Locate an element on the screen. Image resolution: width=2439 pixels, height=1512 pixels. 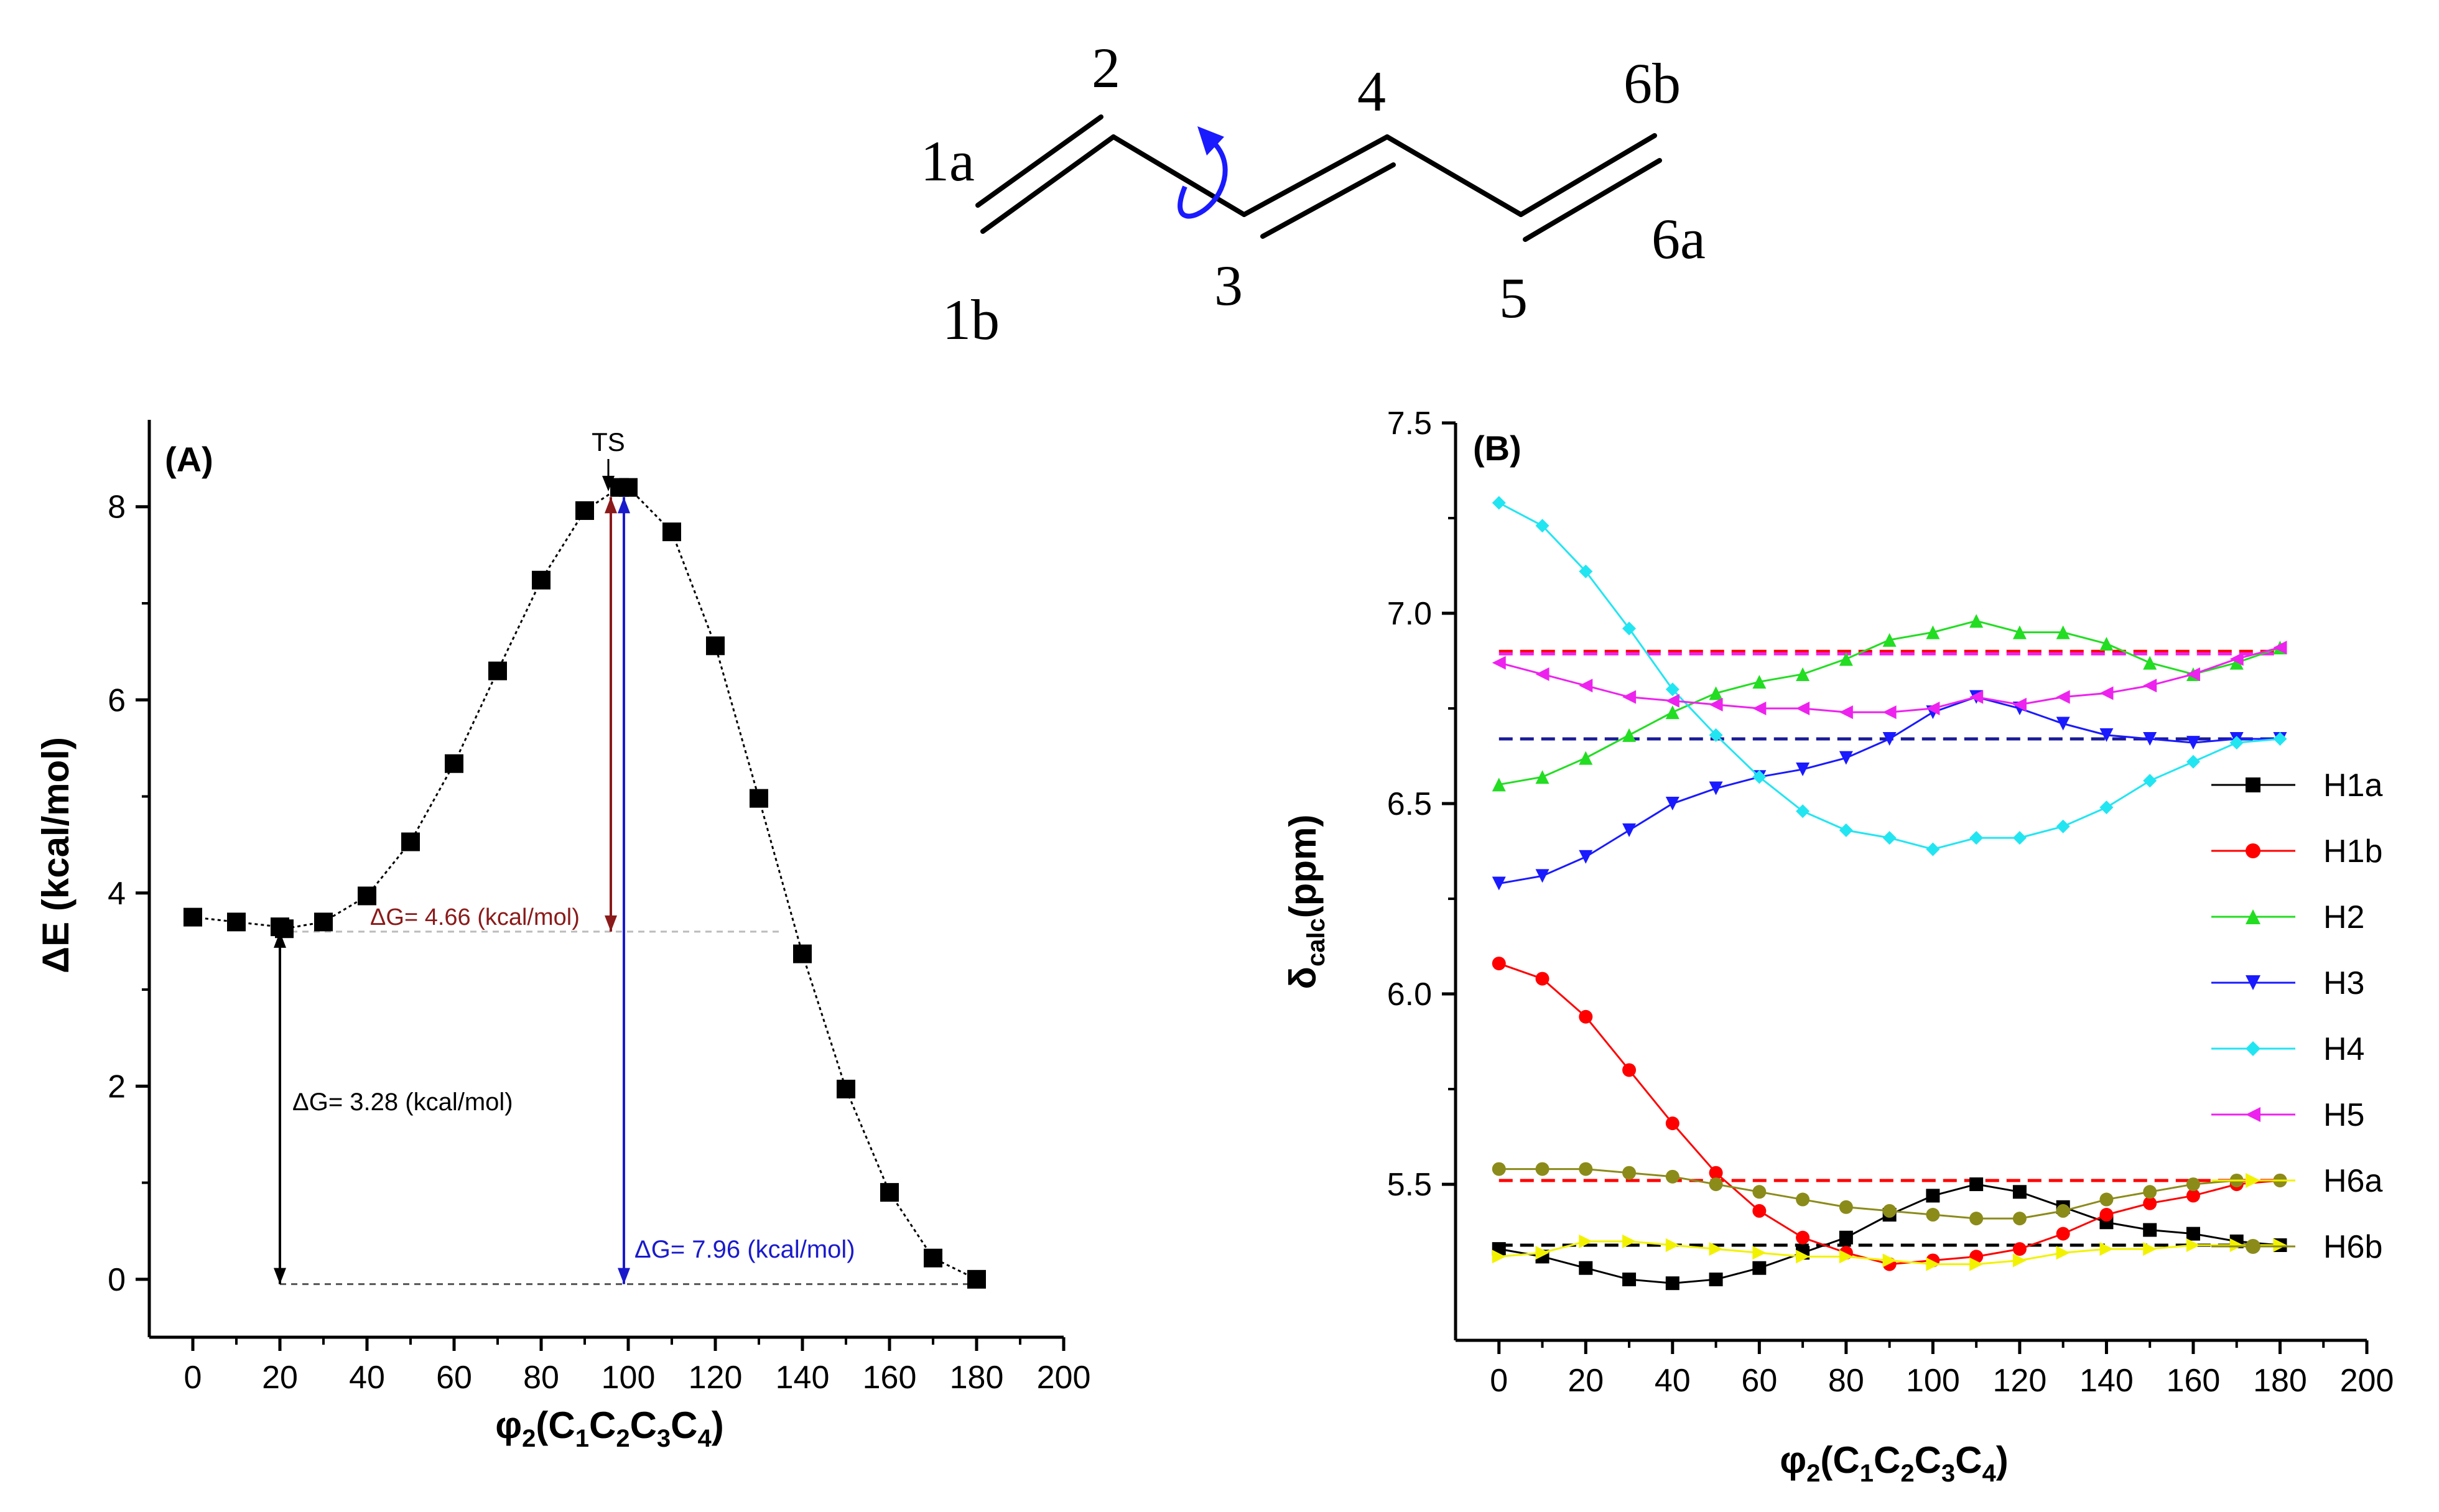
legend-label: H6b is located at coordinates (2352, 1247).